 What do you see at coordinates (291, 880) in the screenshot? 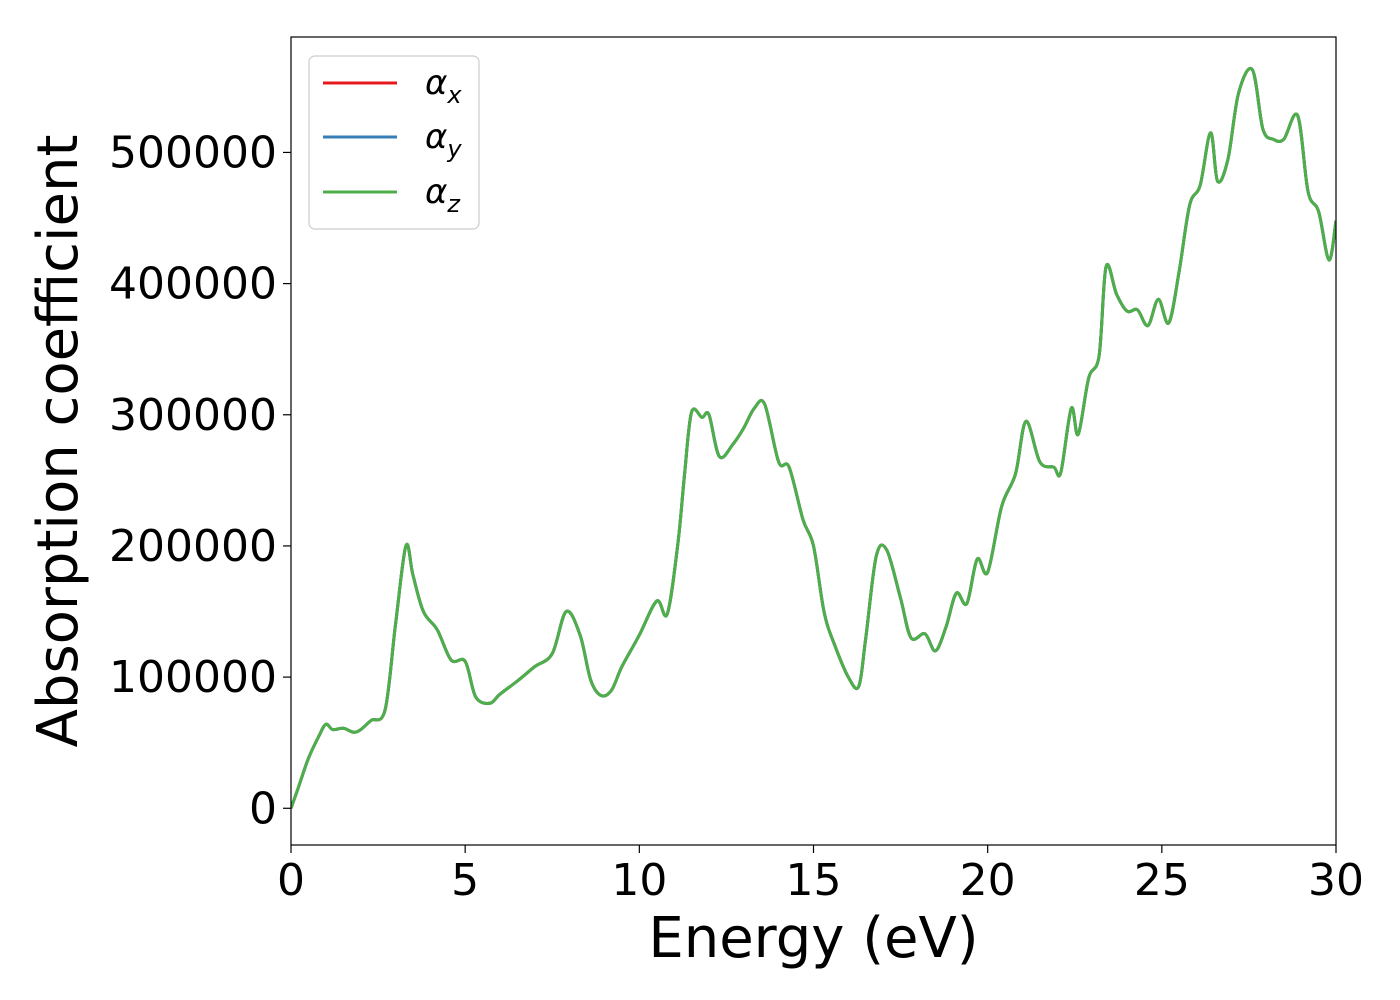
I see `x-tick-label: 0` at bounding box center [291, 880].